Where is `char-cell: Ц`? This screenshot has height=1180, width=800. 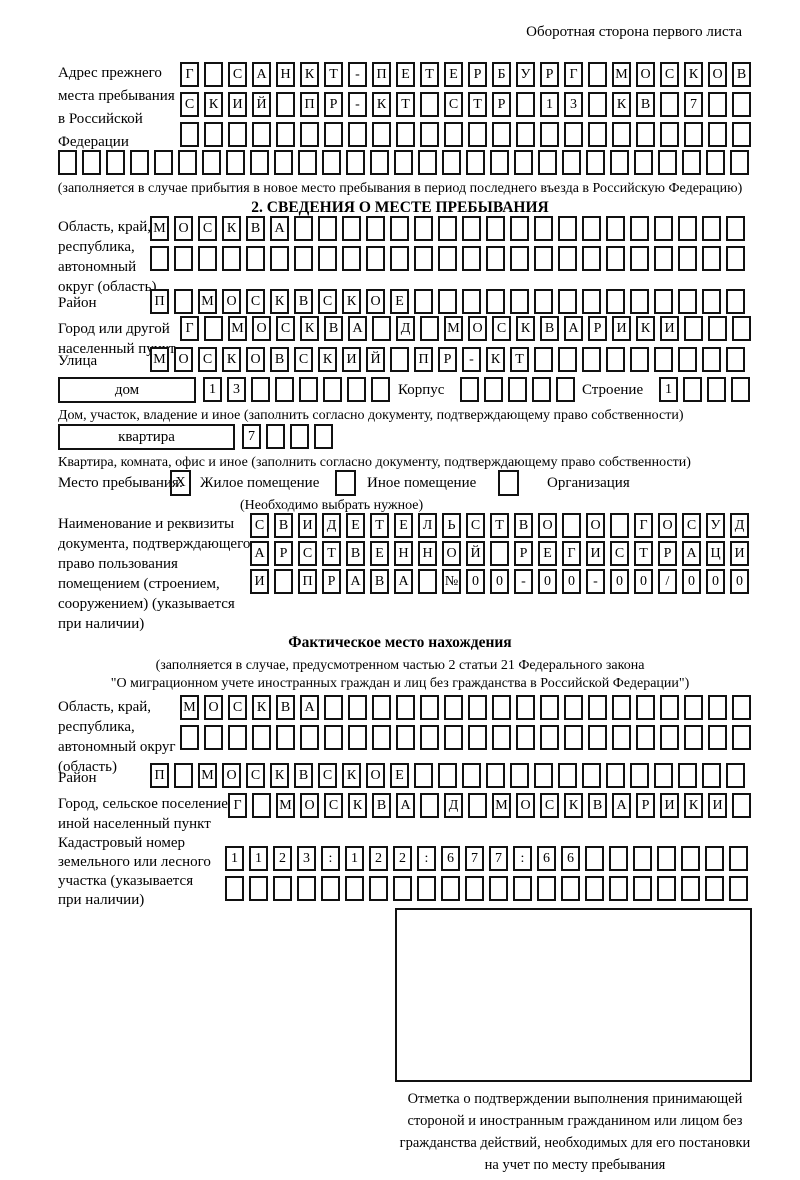 char-cell: Ц is located at coordinates (715, 553).